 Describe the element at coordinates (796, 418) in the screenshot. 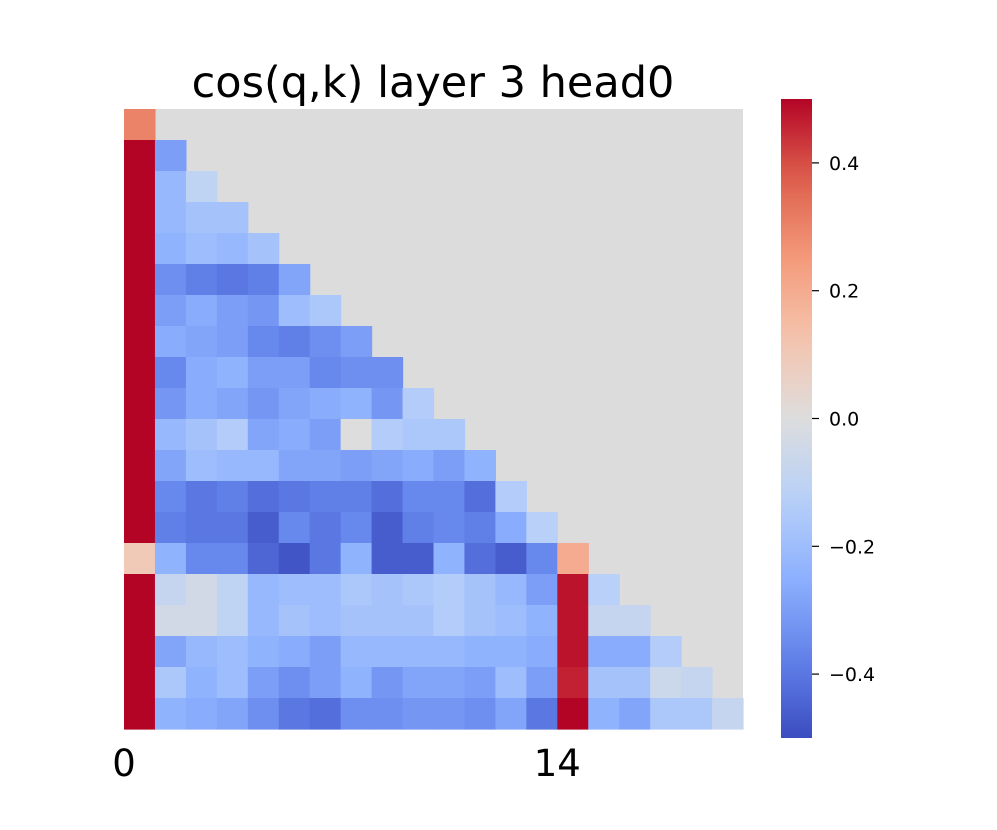

I see `colorbar` at that location.